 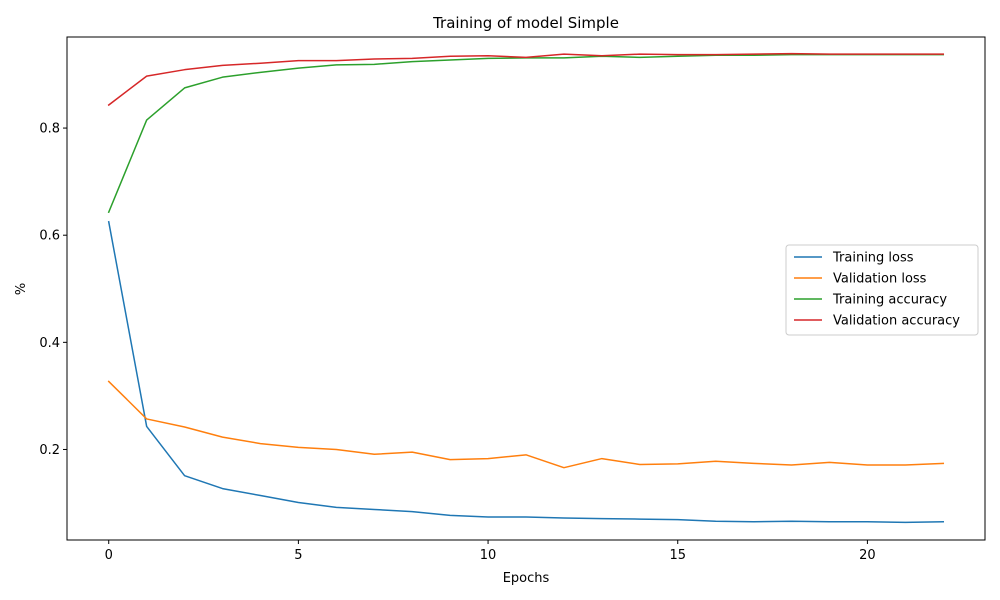 What do you see at coordinates (49, 450) in the screenshot?
I see `y-tick-label: 0.2` at bounding box center [49, 450].